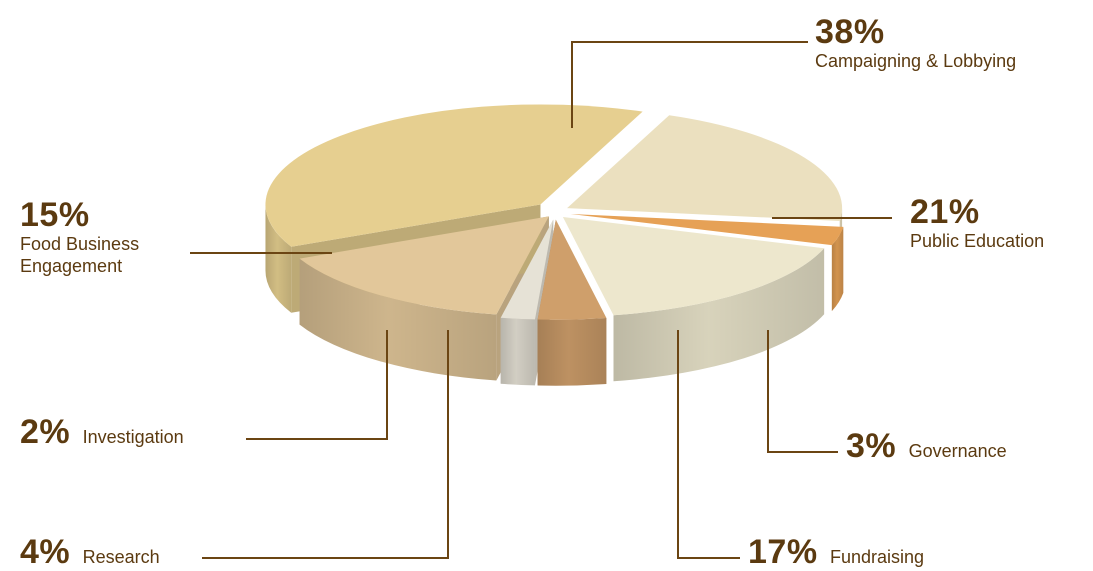 This screenshot has height=571, width=1093. Describe the element at coordinates (527, 269) in the screenshot. I see `pie-slice-investigation` at that location.